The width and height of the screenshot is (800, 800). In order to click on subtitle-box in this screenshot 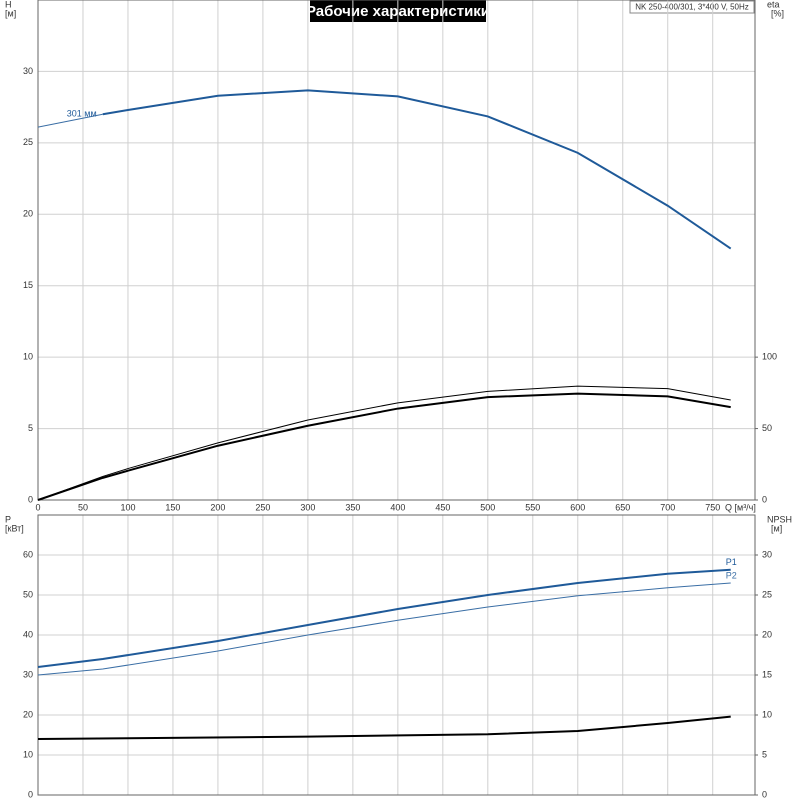, I will do `click(692, 7)`.